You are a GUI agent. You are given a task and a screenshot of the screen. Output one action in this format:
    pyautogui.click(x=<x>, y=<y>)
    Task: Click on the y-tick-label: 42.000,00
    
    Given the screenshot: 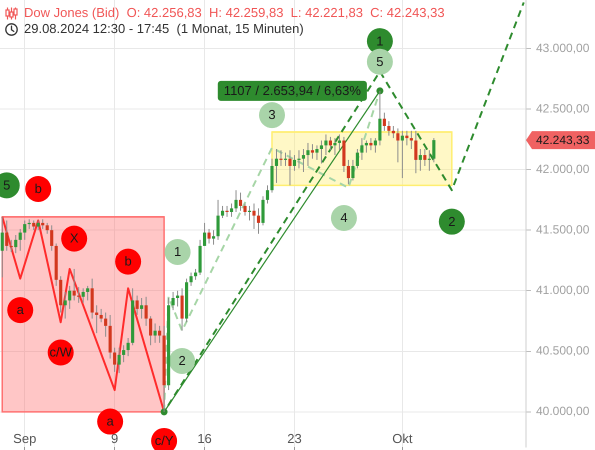 What is the action you would take?
    pyautogui.click(x=563, y=169)
    